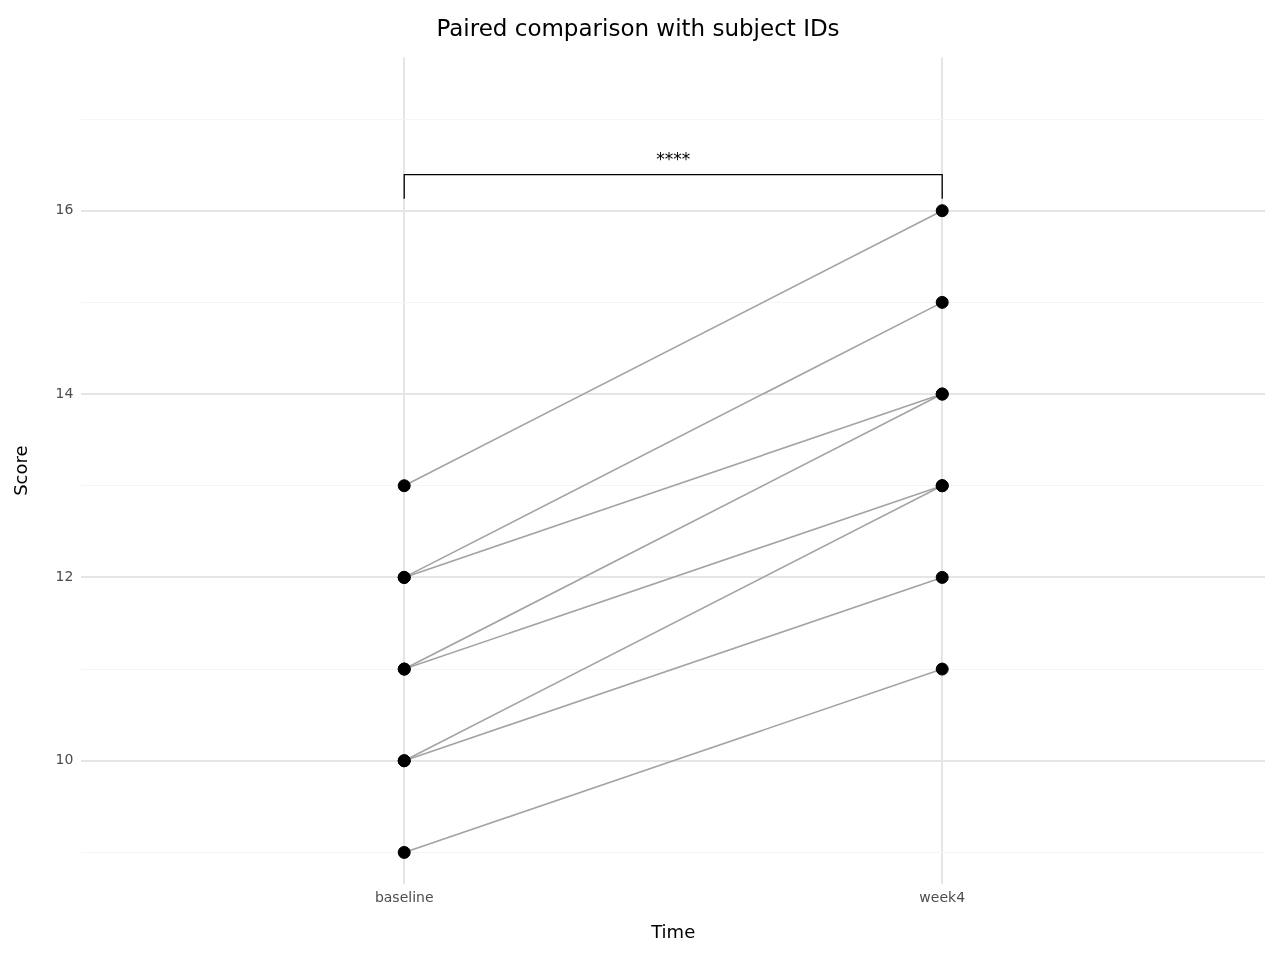  I want to click on y-tick-label: 10, so click(64, 759).